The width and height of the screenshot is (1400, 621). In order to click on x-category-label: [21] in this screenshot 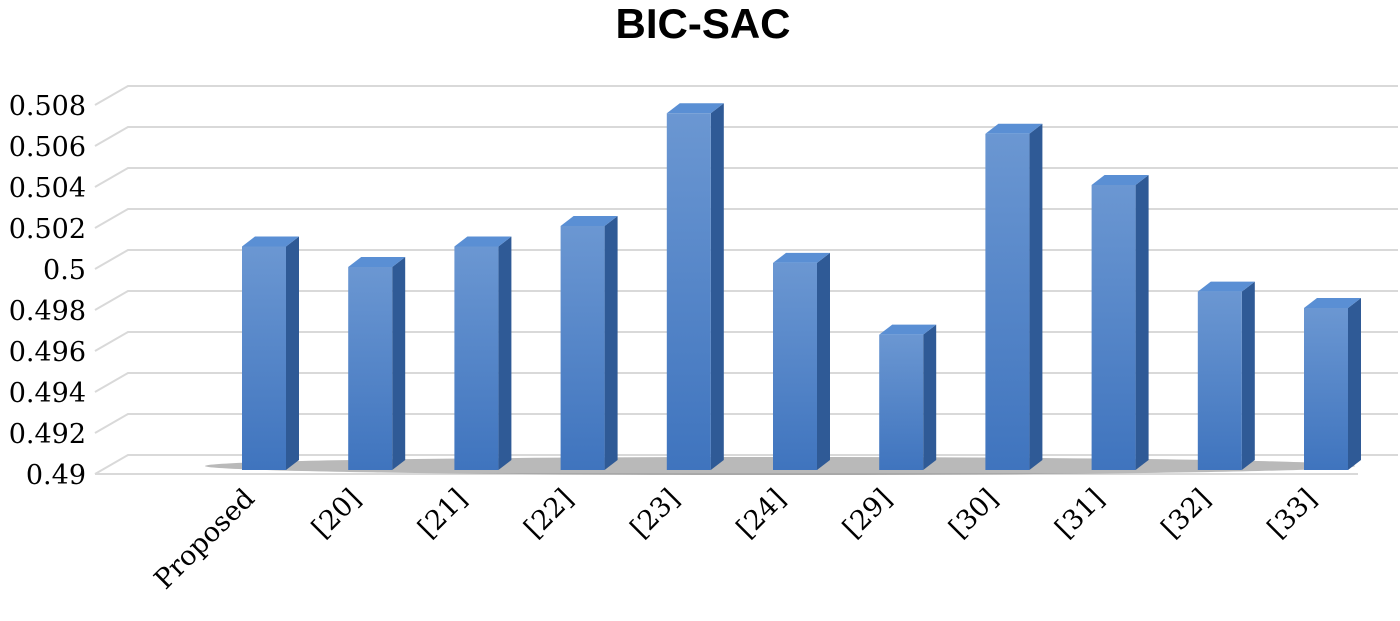, I will do `click(442, 513)`.